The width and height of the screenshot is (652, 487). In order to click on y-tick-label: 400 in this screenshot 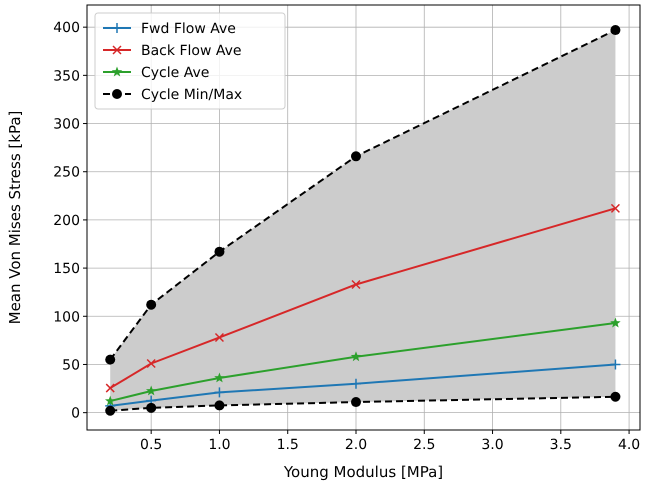, I will do `click(66, 28)`.